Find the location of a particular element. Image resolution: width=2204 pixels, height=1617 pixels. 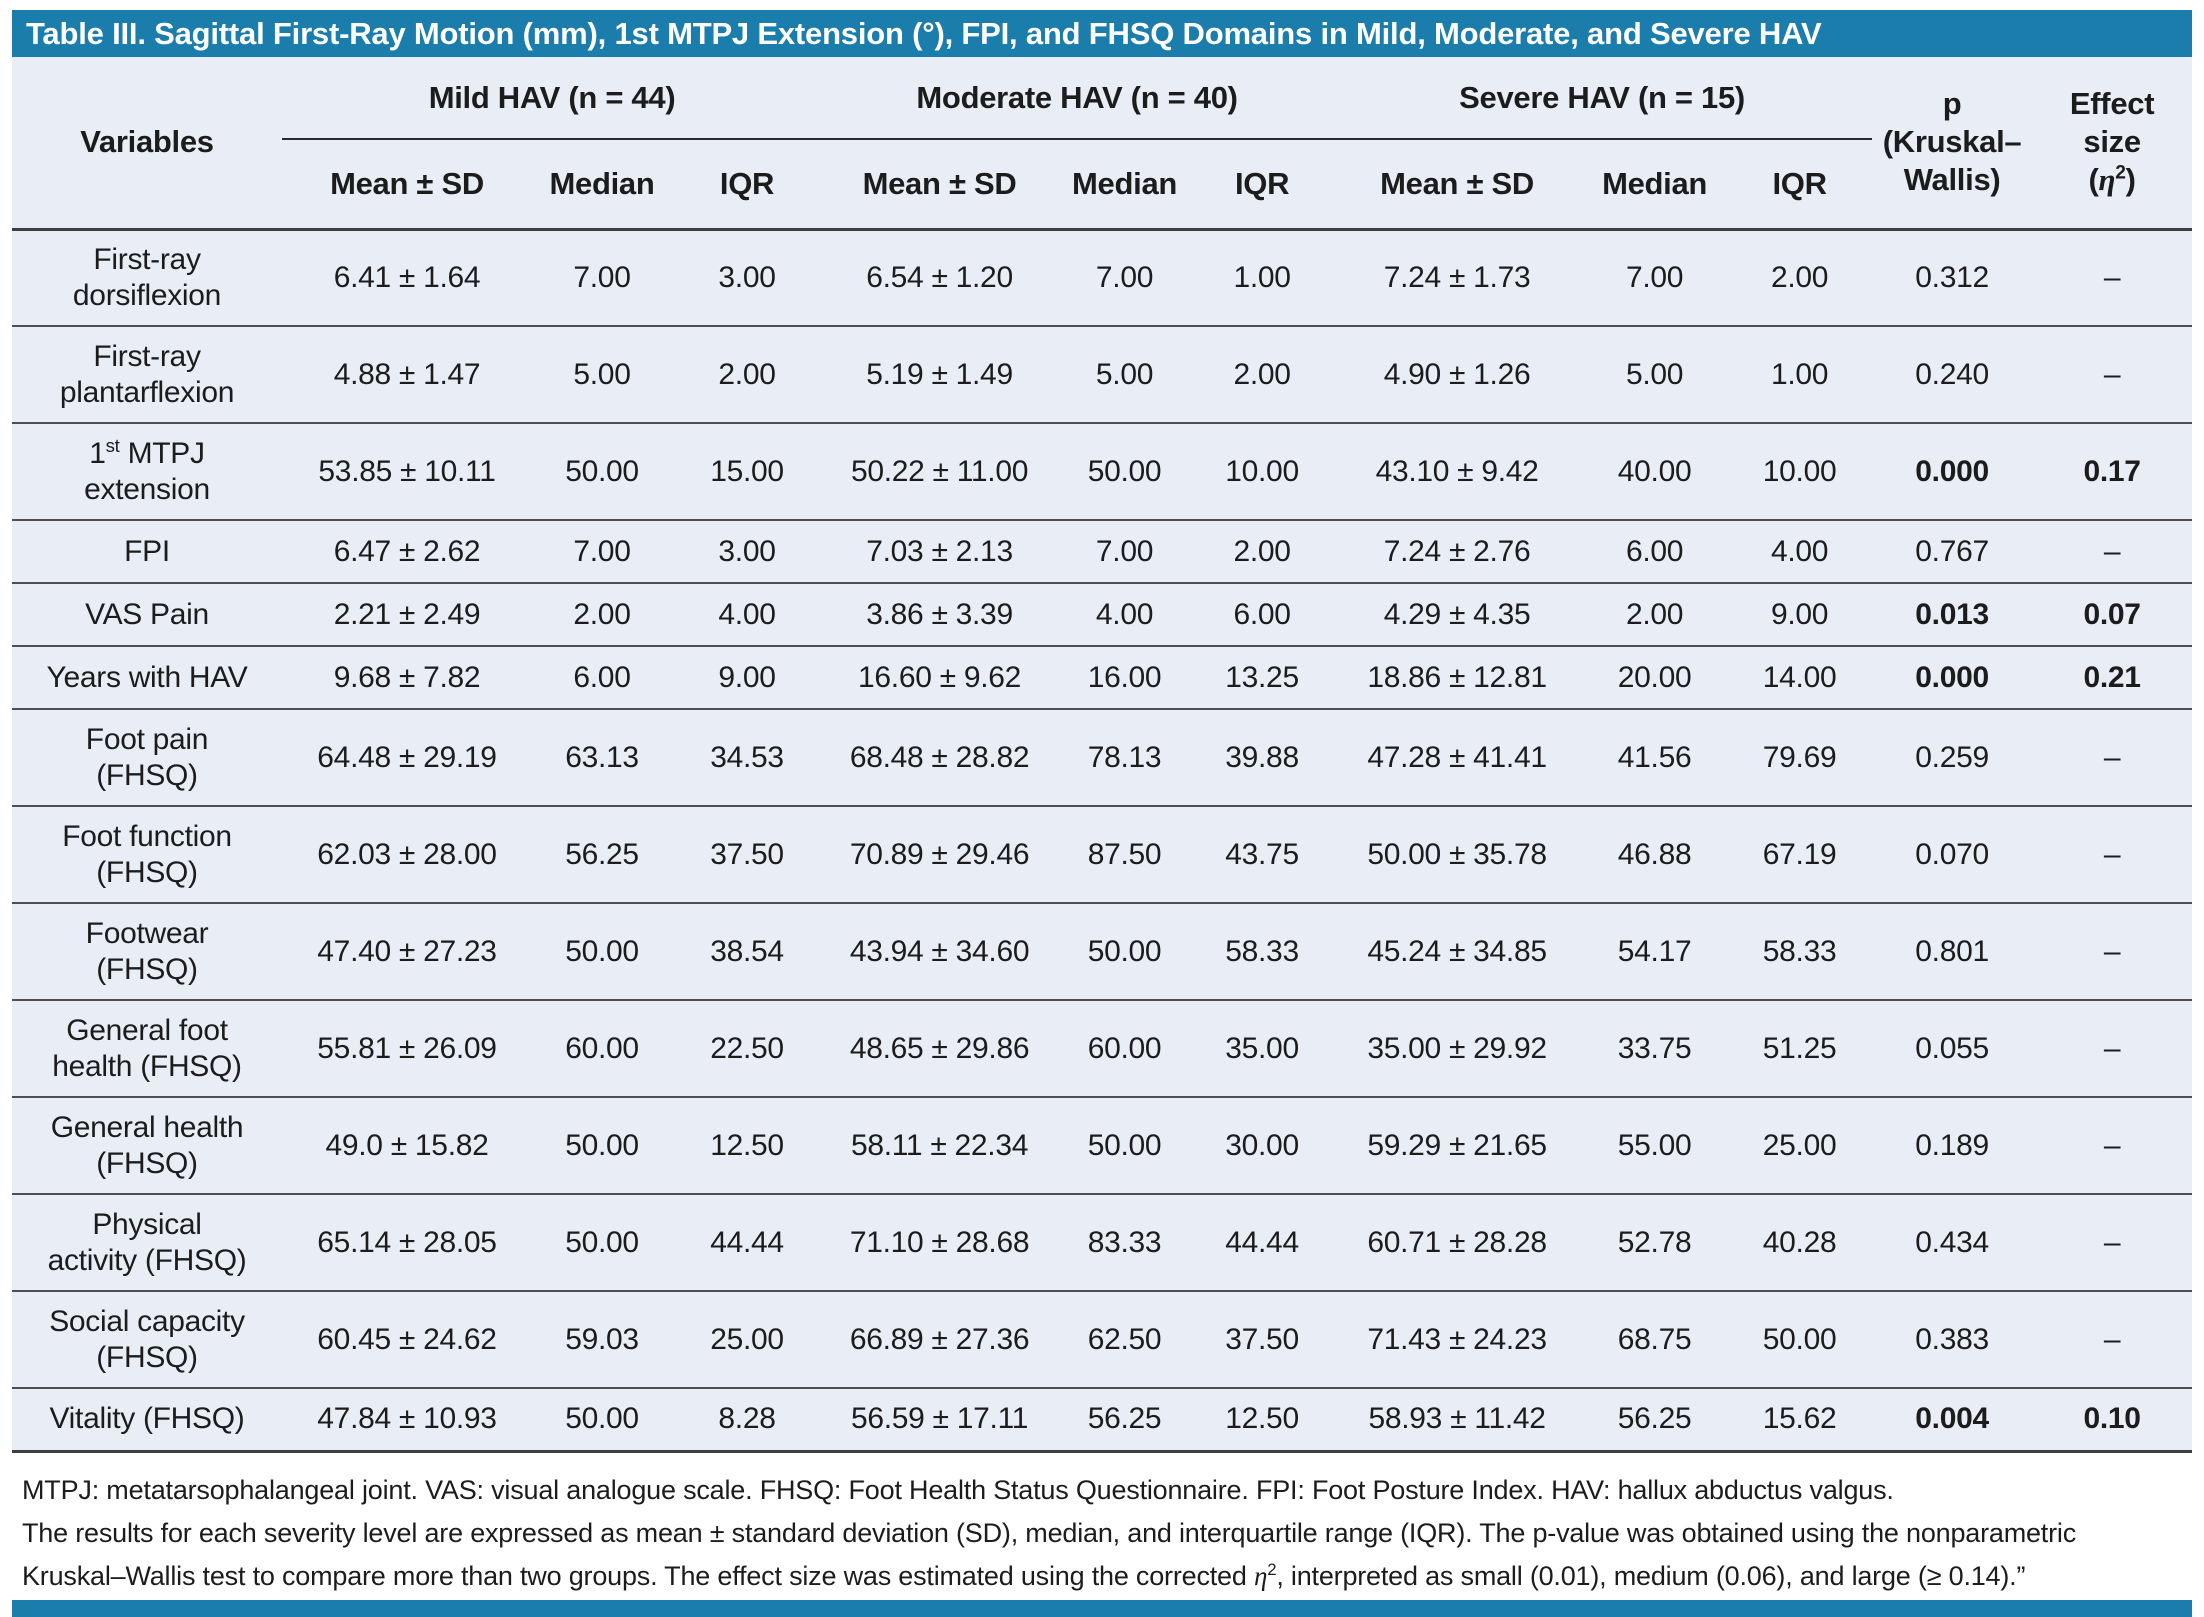

value-cell: 59.03 is located at coordinates (602, 1339).